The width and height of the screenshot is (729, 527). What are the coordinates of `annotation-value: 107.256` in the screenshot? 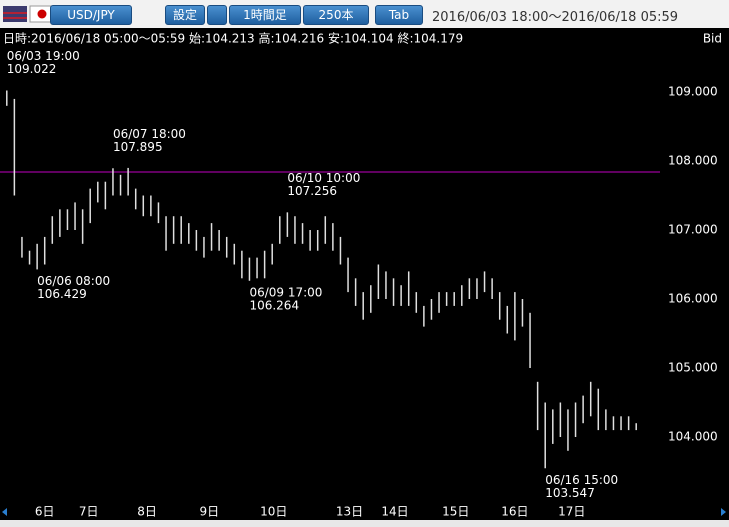 It's located at (312, 191).